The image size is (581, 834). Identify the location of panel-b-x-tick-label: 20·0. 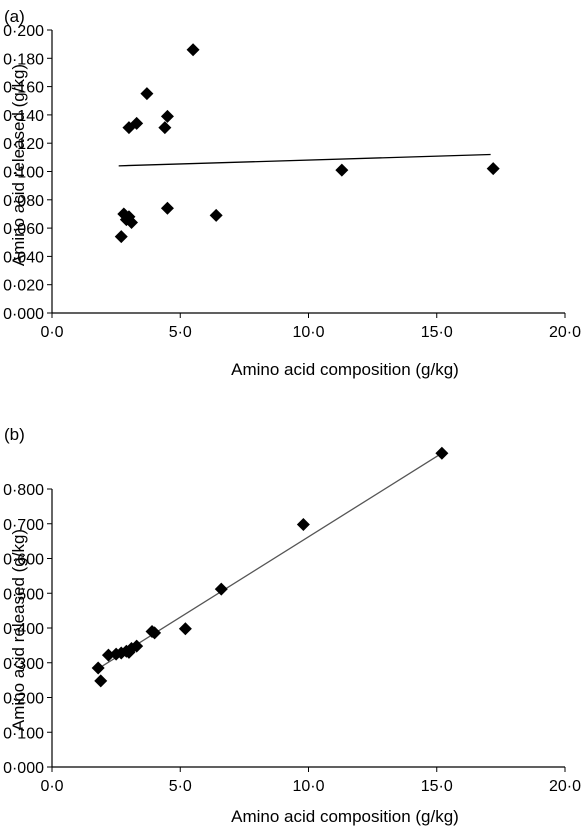
(565, 786).